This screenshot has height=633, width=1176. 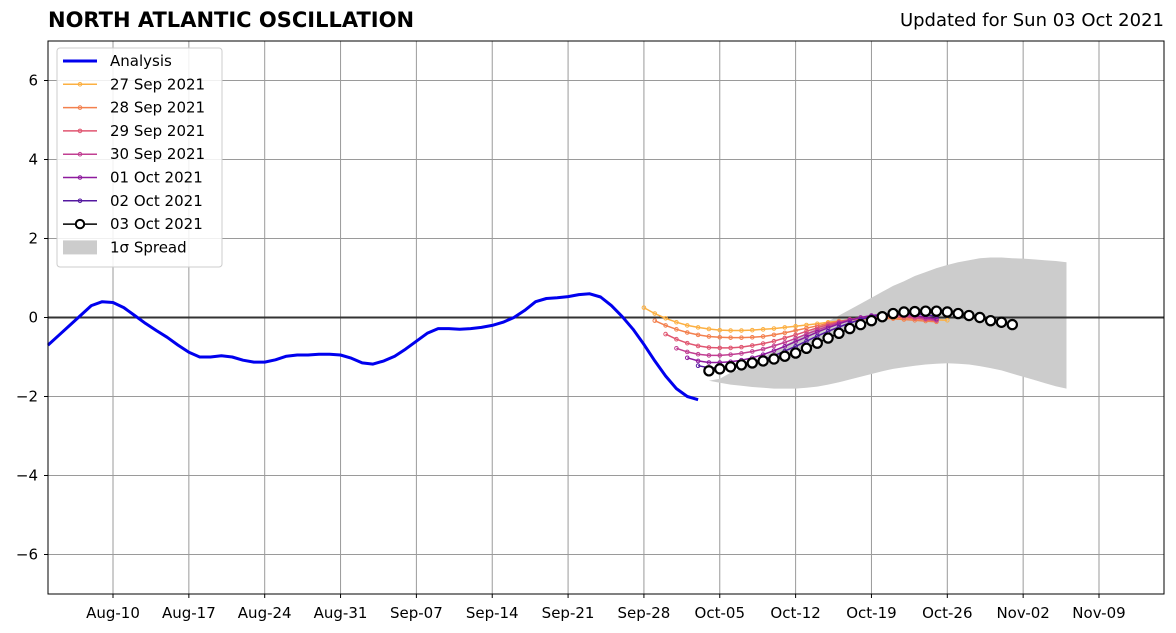 What do you see at coordinates (372, 347) in the screenshot?
I see `analysis-layer` at bounding box center [372, 347].